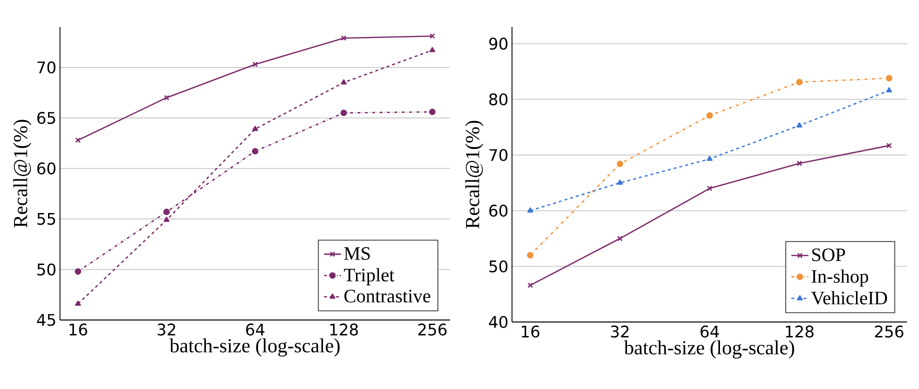 Image resolution: width=919 pixels, height=389 pixels. I want to click on legend-label: SOP, so click(828, 255).